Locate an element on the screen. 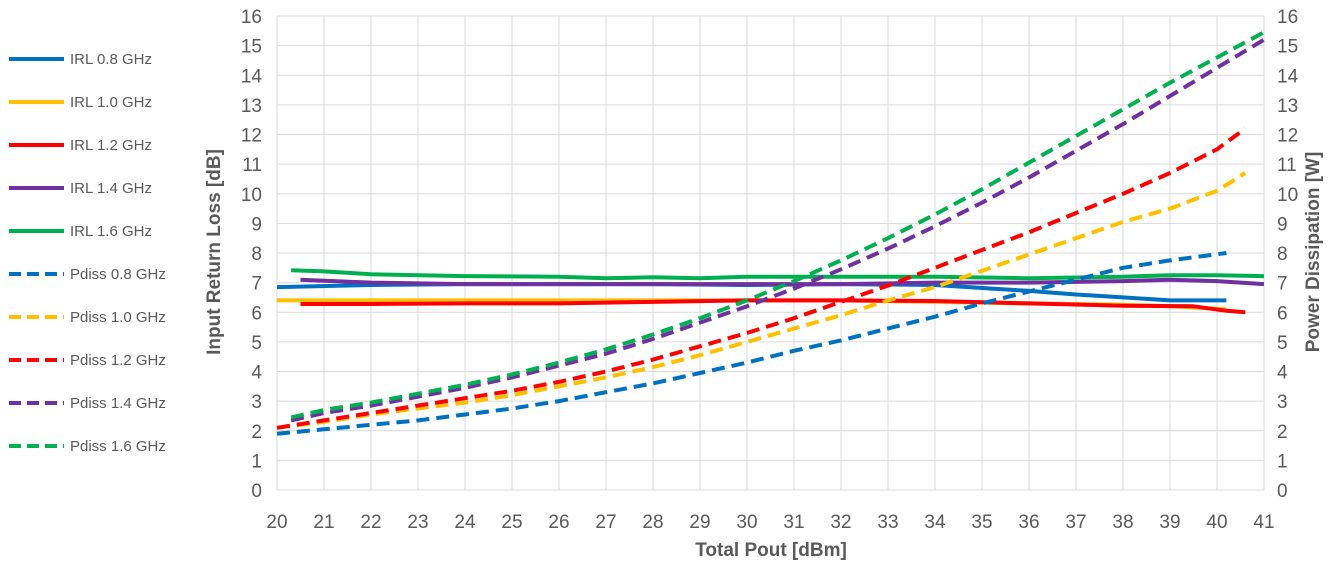 This screenshot has width=1337, height=569. y2-tick-label: 12 is located at coordinates (1287, 136).